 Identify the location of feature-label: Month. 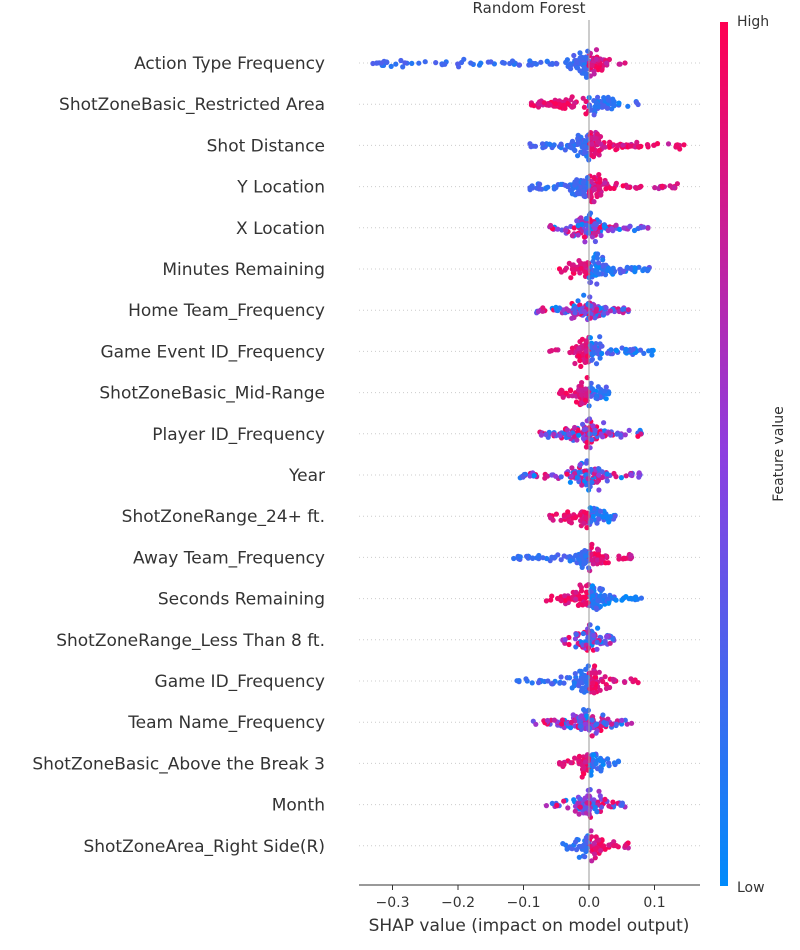
(298, 806).